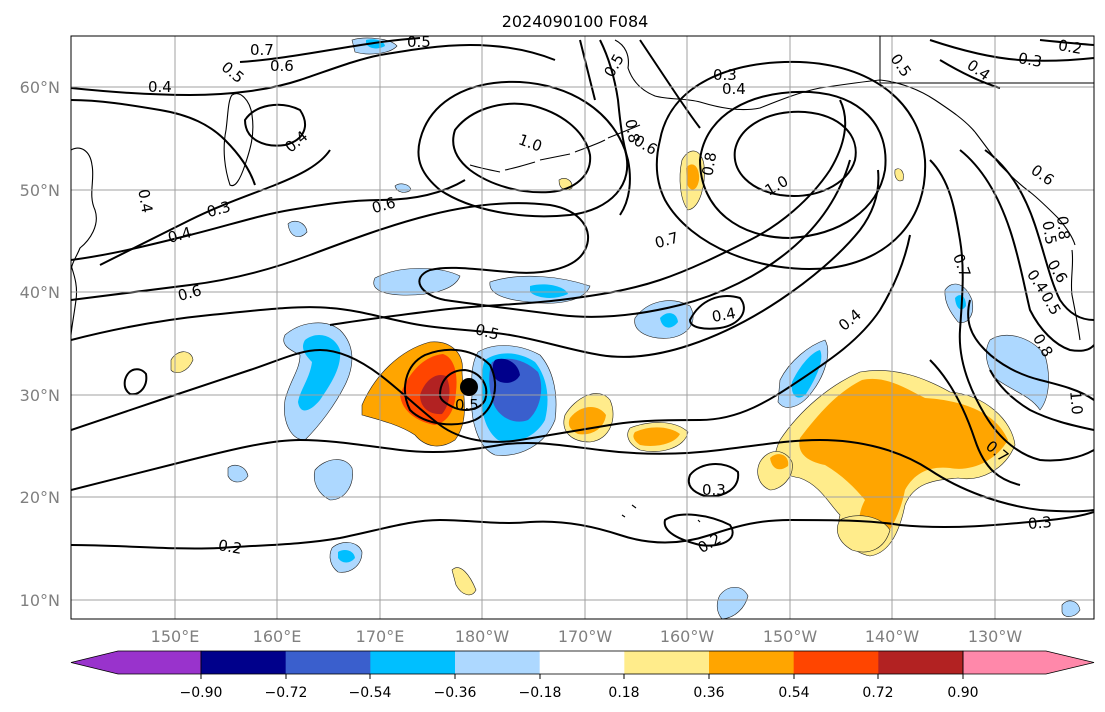 The image size is (1105, 712). I want to click on latitude-labels: 60°N 50°N 40°N 30°N 20°N 10°N, so click(40, 344).